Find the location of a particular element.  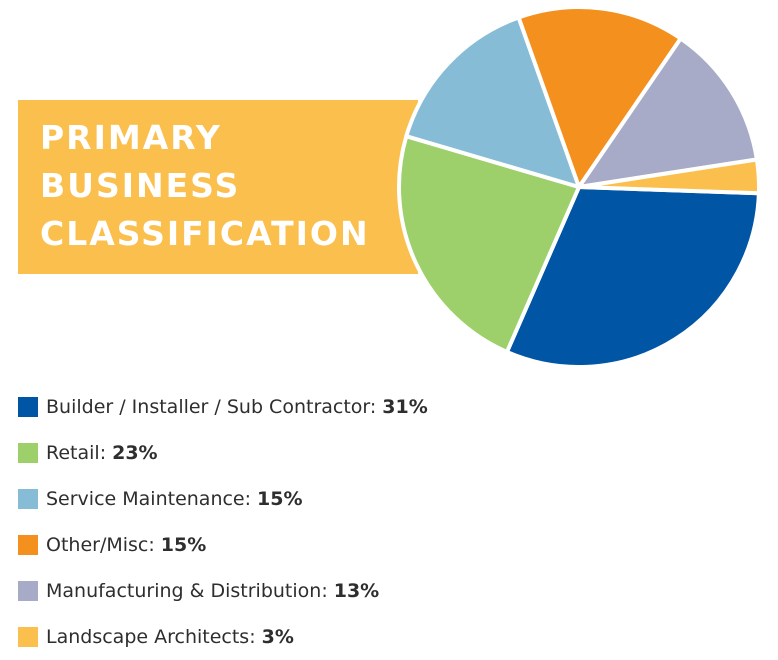

chart-title: PRIMARY BUSINESS CLASSIFICATION is located at coordinates (205, 185).